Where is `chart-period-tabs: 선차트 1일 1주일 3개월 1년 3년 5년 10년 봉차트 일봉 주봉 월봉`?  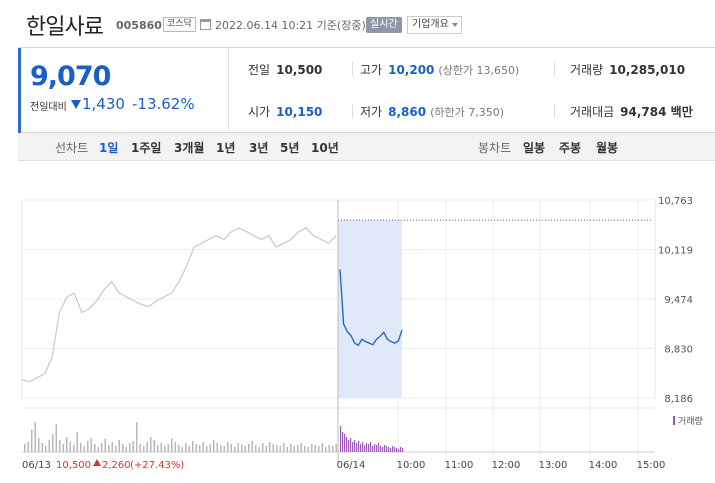 chart-period-tabs: 선차트 1일 1주일 3개월 1년 3년 5년 10년 봉차트 일봉 주봉 월봉 is located at coordinates (366, 147).